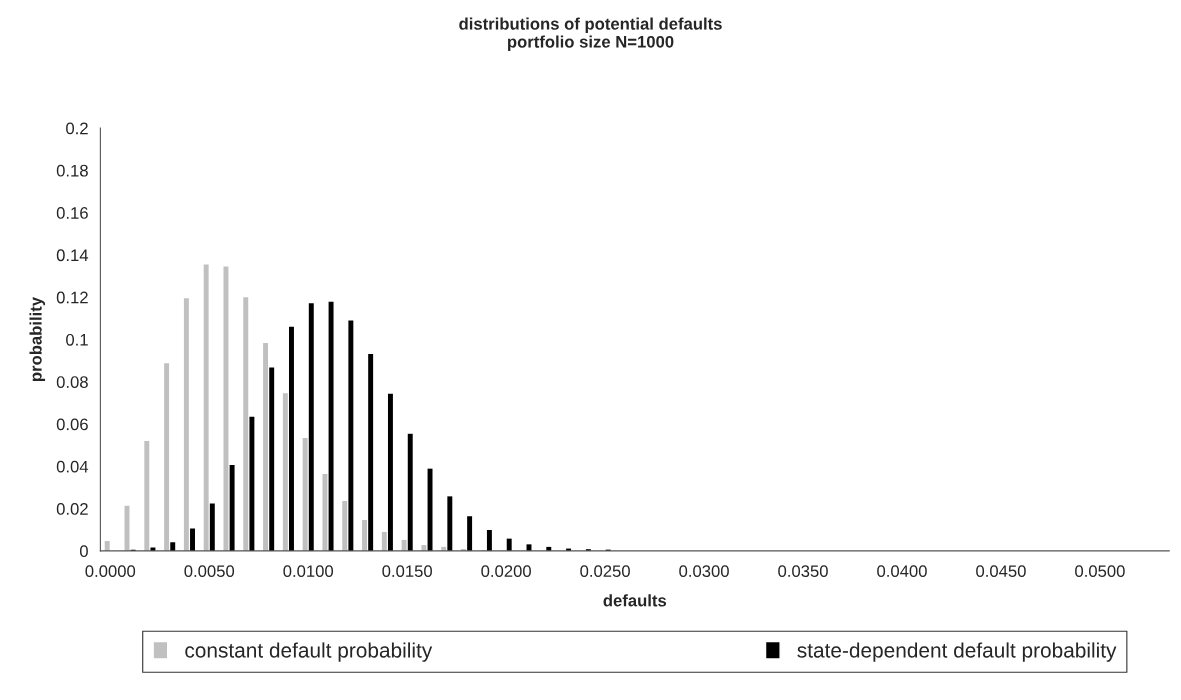  I want to click on x-tick-label: 0.0450, so click(1001, 571).